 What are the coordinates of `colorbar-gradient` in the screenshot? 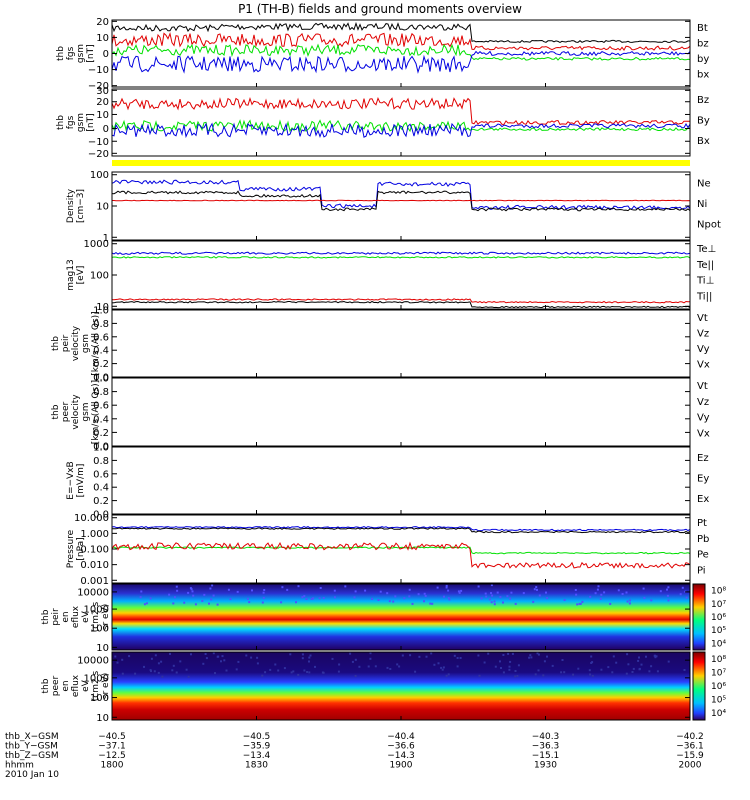 It's located at (699, 617).